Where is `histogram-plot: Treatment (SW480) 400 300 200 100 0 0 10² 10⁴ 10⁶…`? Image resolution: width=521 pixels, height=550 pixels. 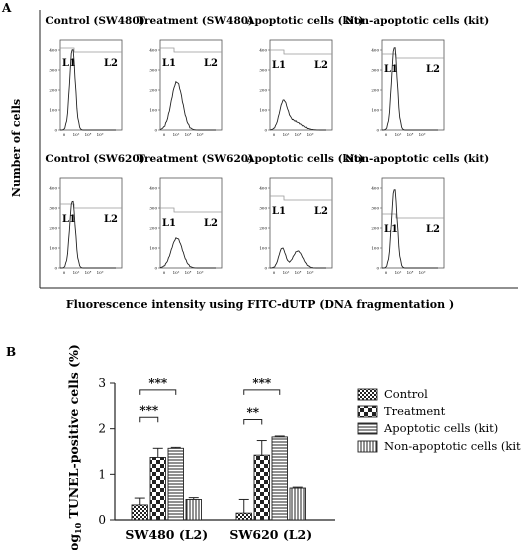
histogram-plot: Treatment (SW480) 400 300 200 100 0 0 10² 10⁴ 10⁶… is located at coordinates (195, 76).